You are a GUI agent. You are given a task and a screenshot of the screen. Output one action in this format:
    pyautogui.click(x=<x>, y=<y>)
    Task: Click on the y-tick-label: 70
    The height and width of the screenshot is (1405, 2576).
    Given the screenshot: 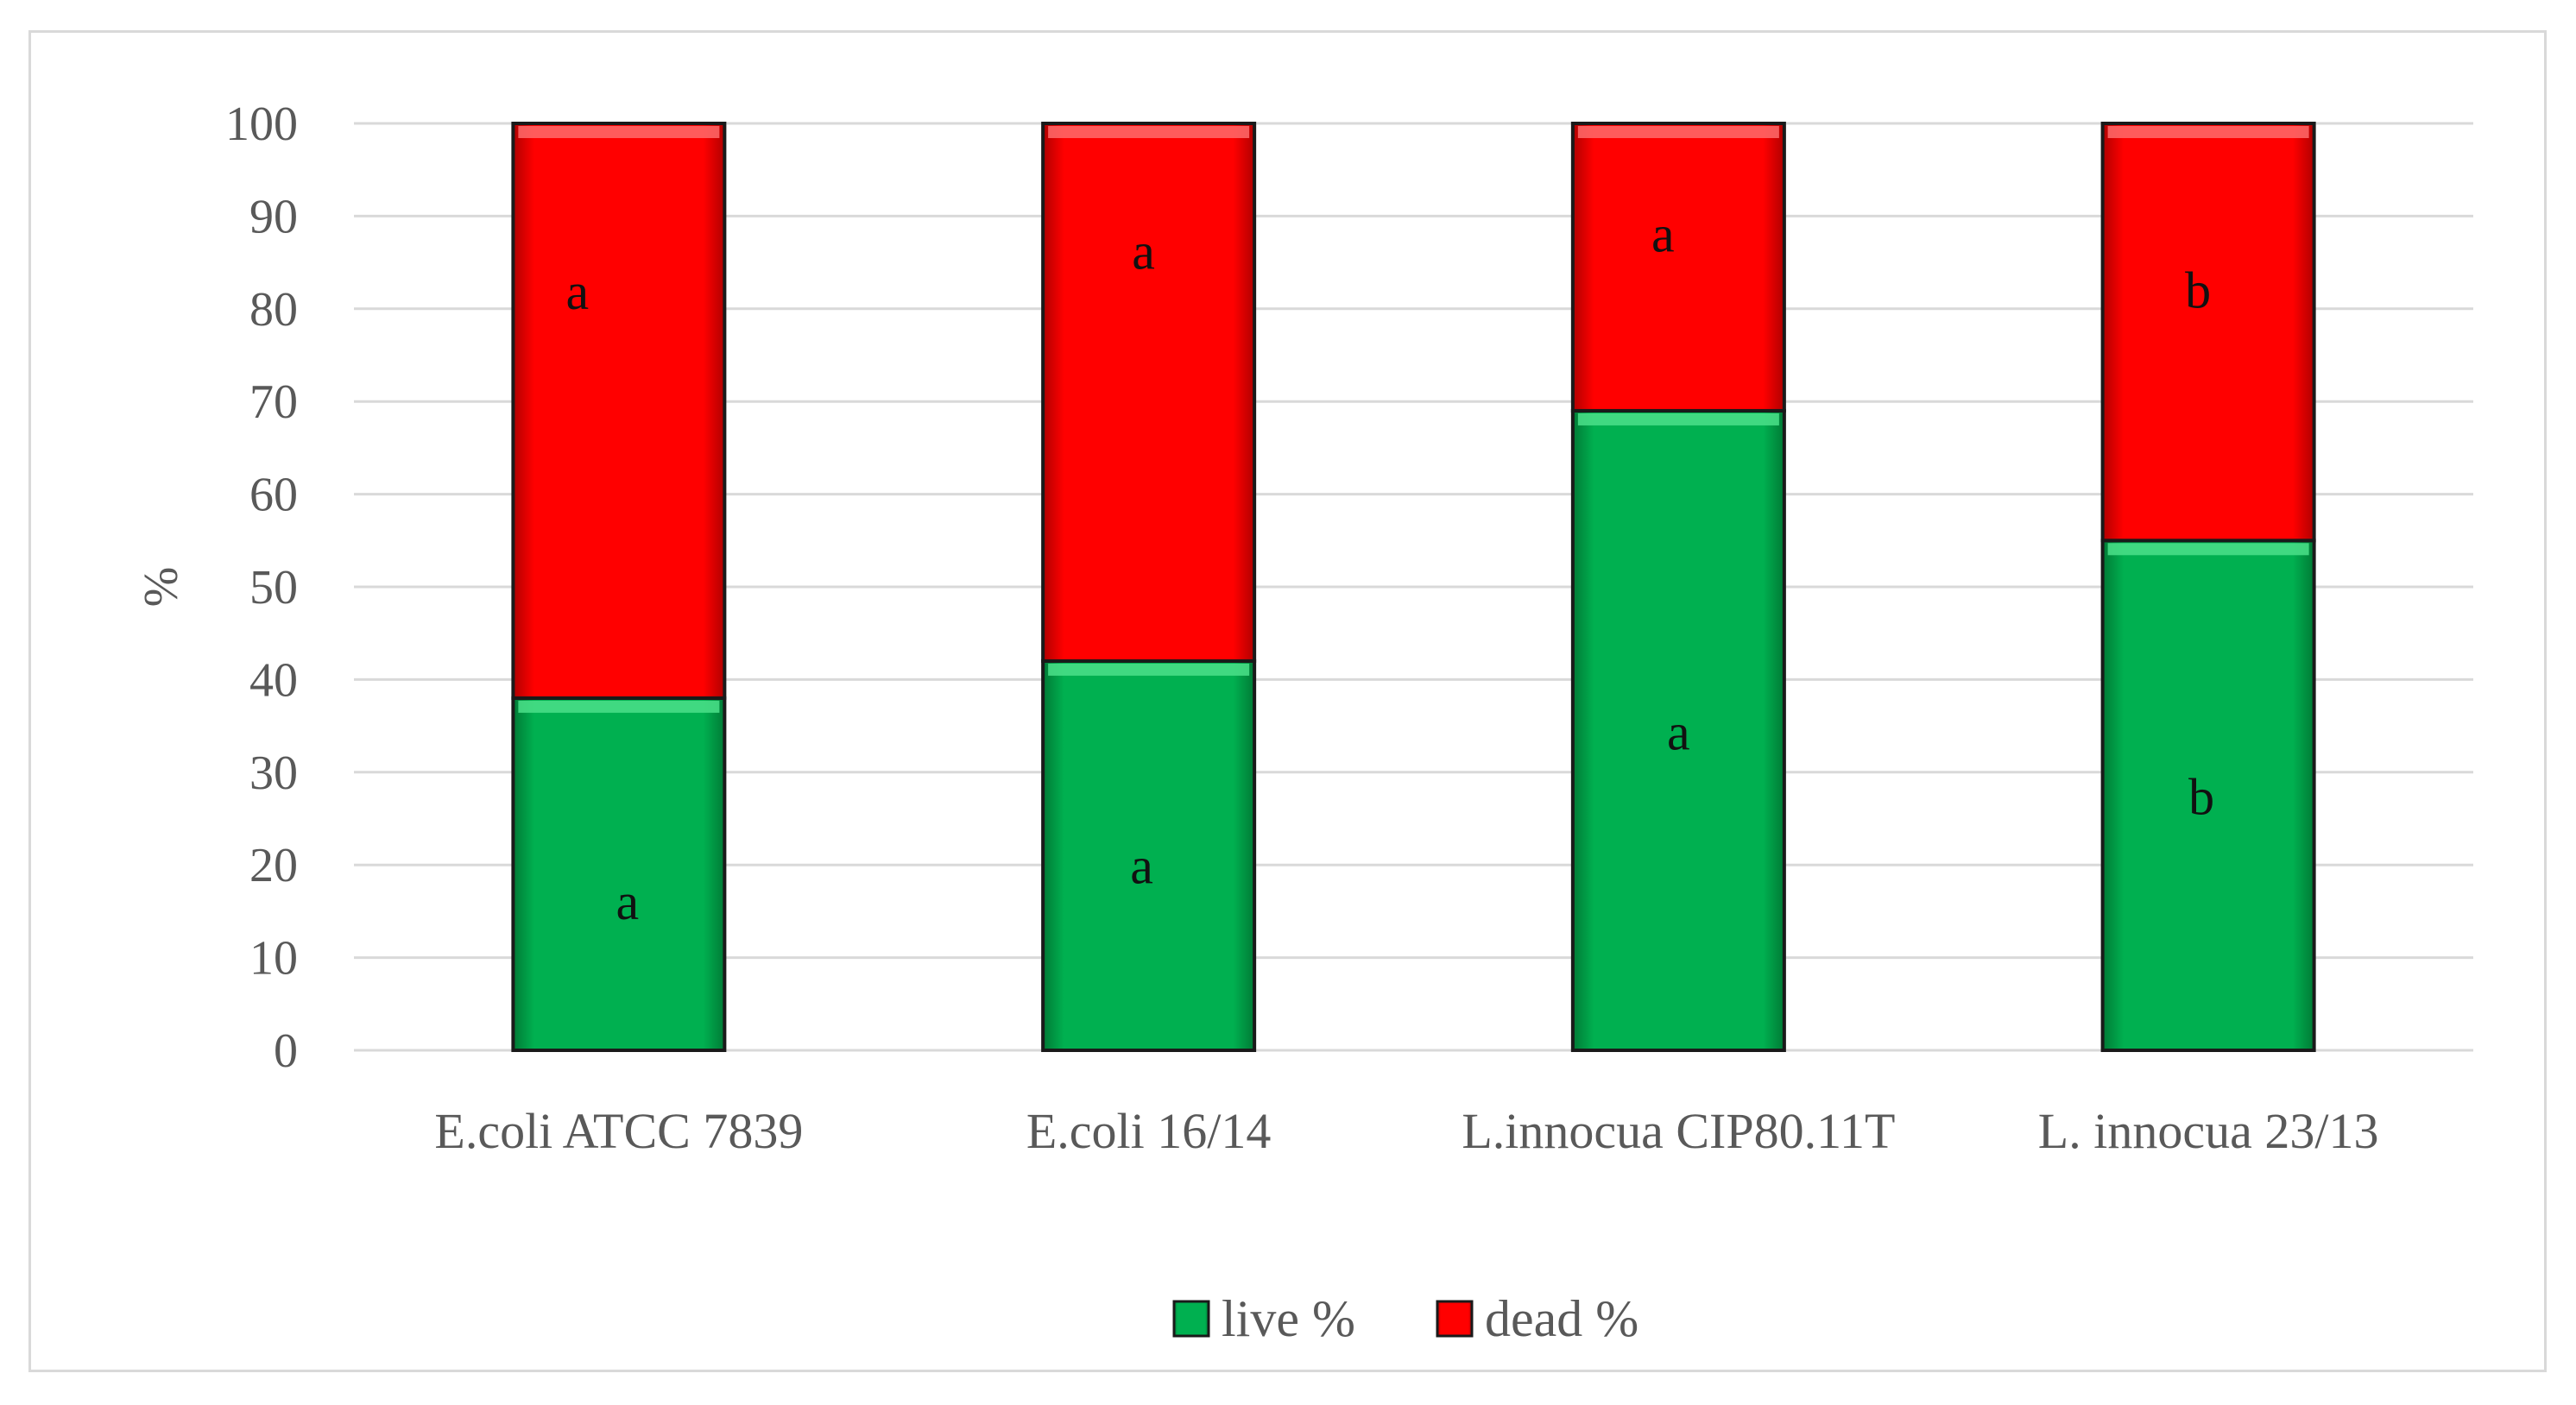 What is the action you would take?
    pyautogui.click(x=273, y=402)
    